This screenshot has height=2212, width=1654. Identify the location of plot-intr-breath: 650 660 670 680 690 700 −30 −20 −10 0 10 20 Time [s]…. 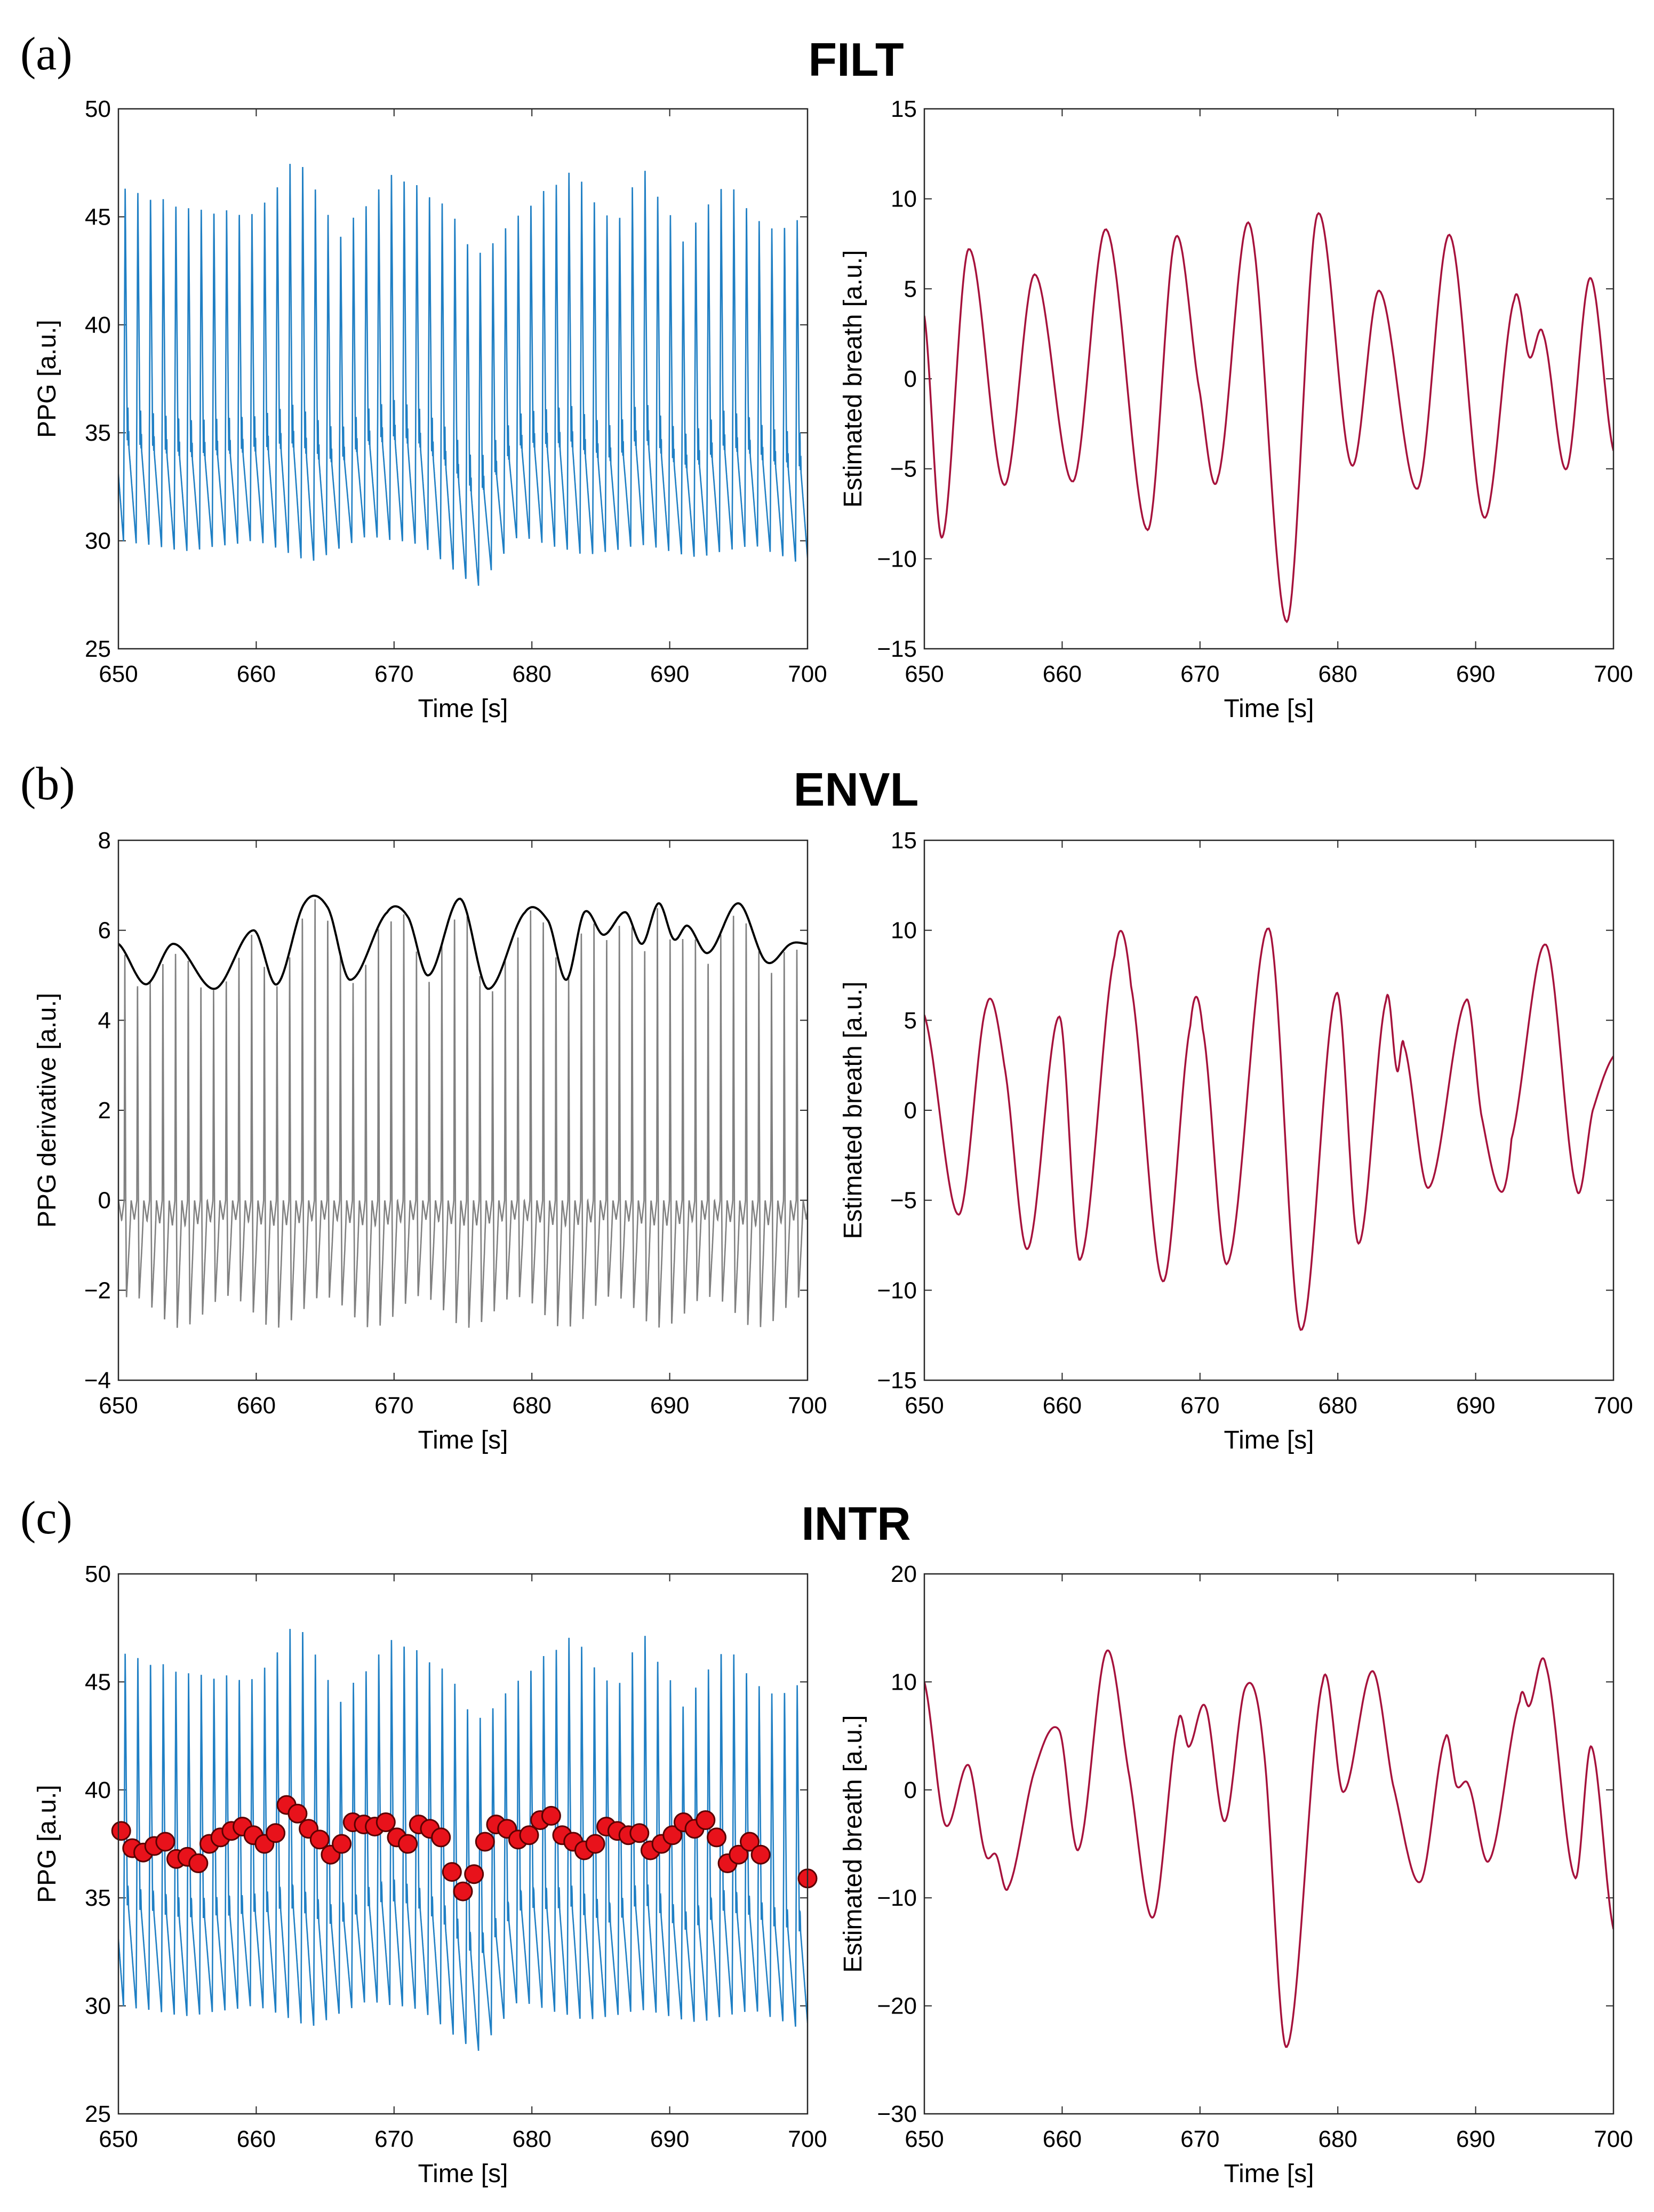
(1236, 1874).